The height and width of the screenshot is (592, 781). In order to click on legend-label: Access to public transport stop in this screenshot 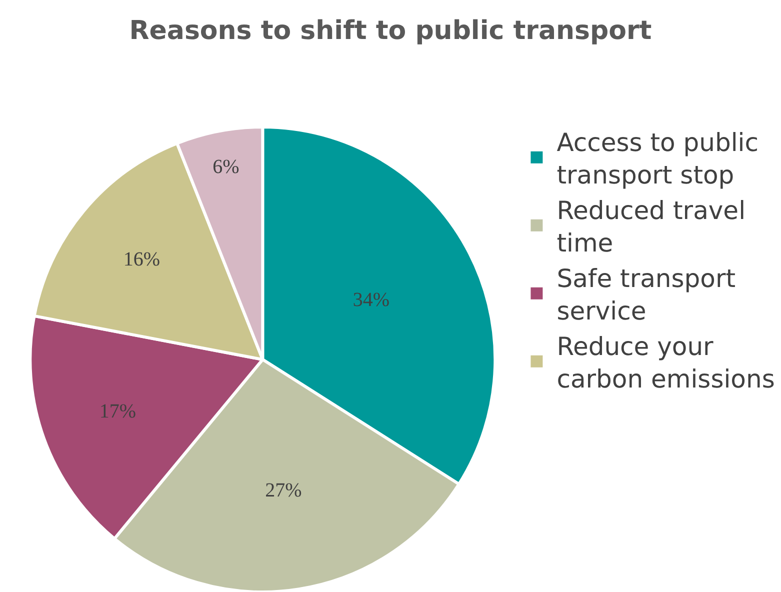, I will do `click(657, 159)`.